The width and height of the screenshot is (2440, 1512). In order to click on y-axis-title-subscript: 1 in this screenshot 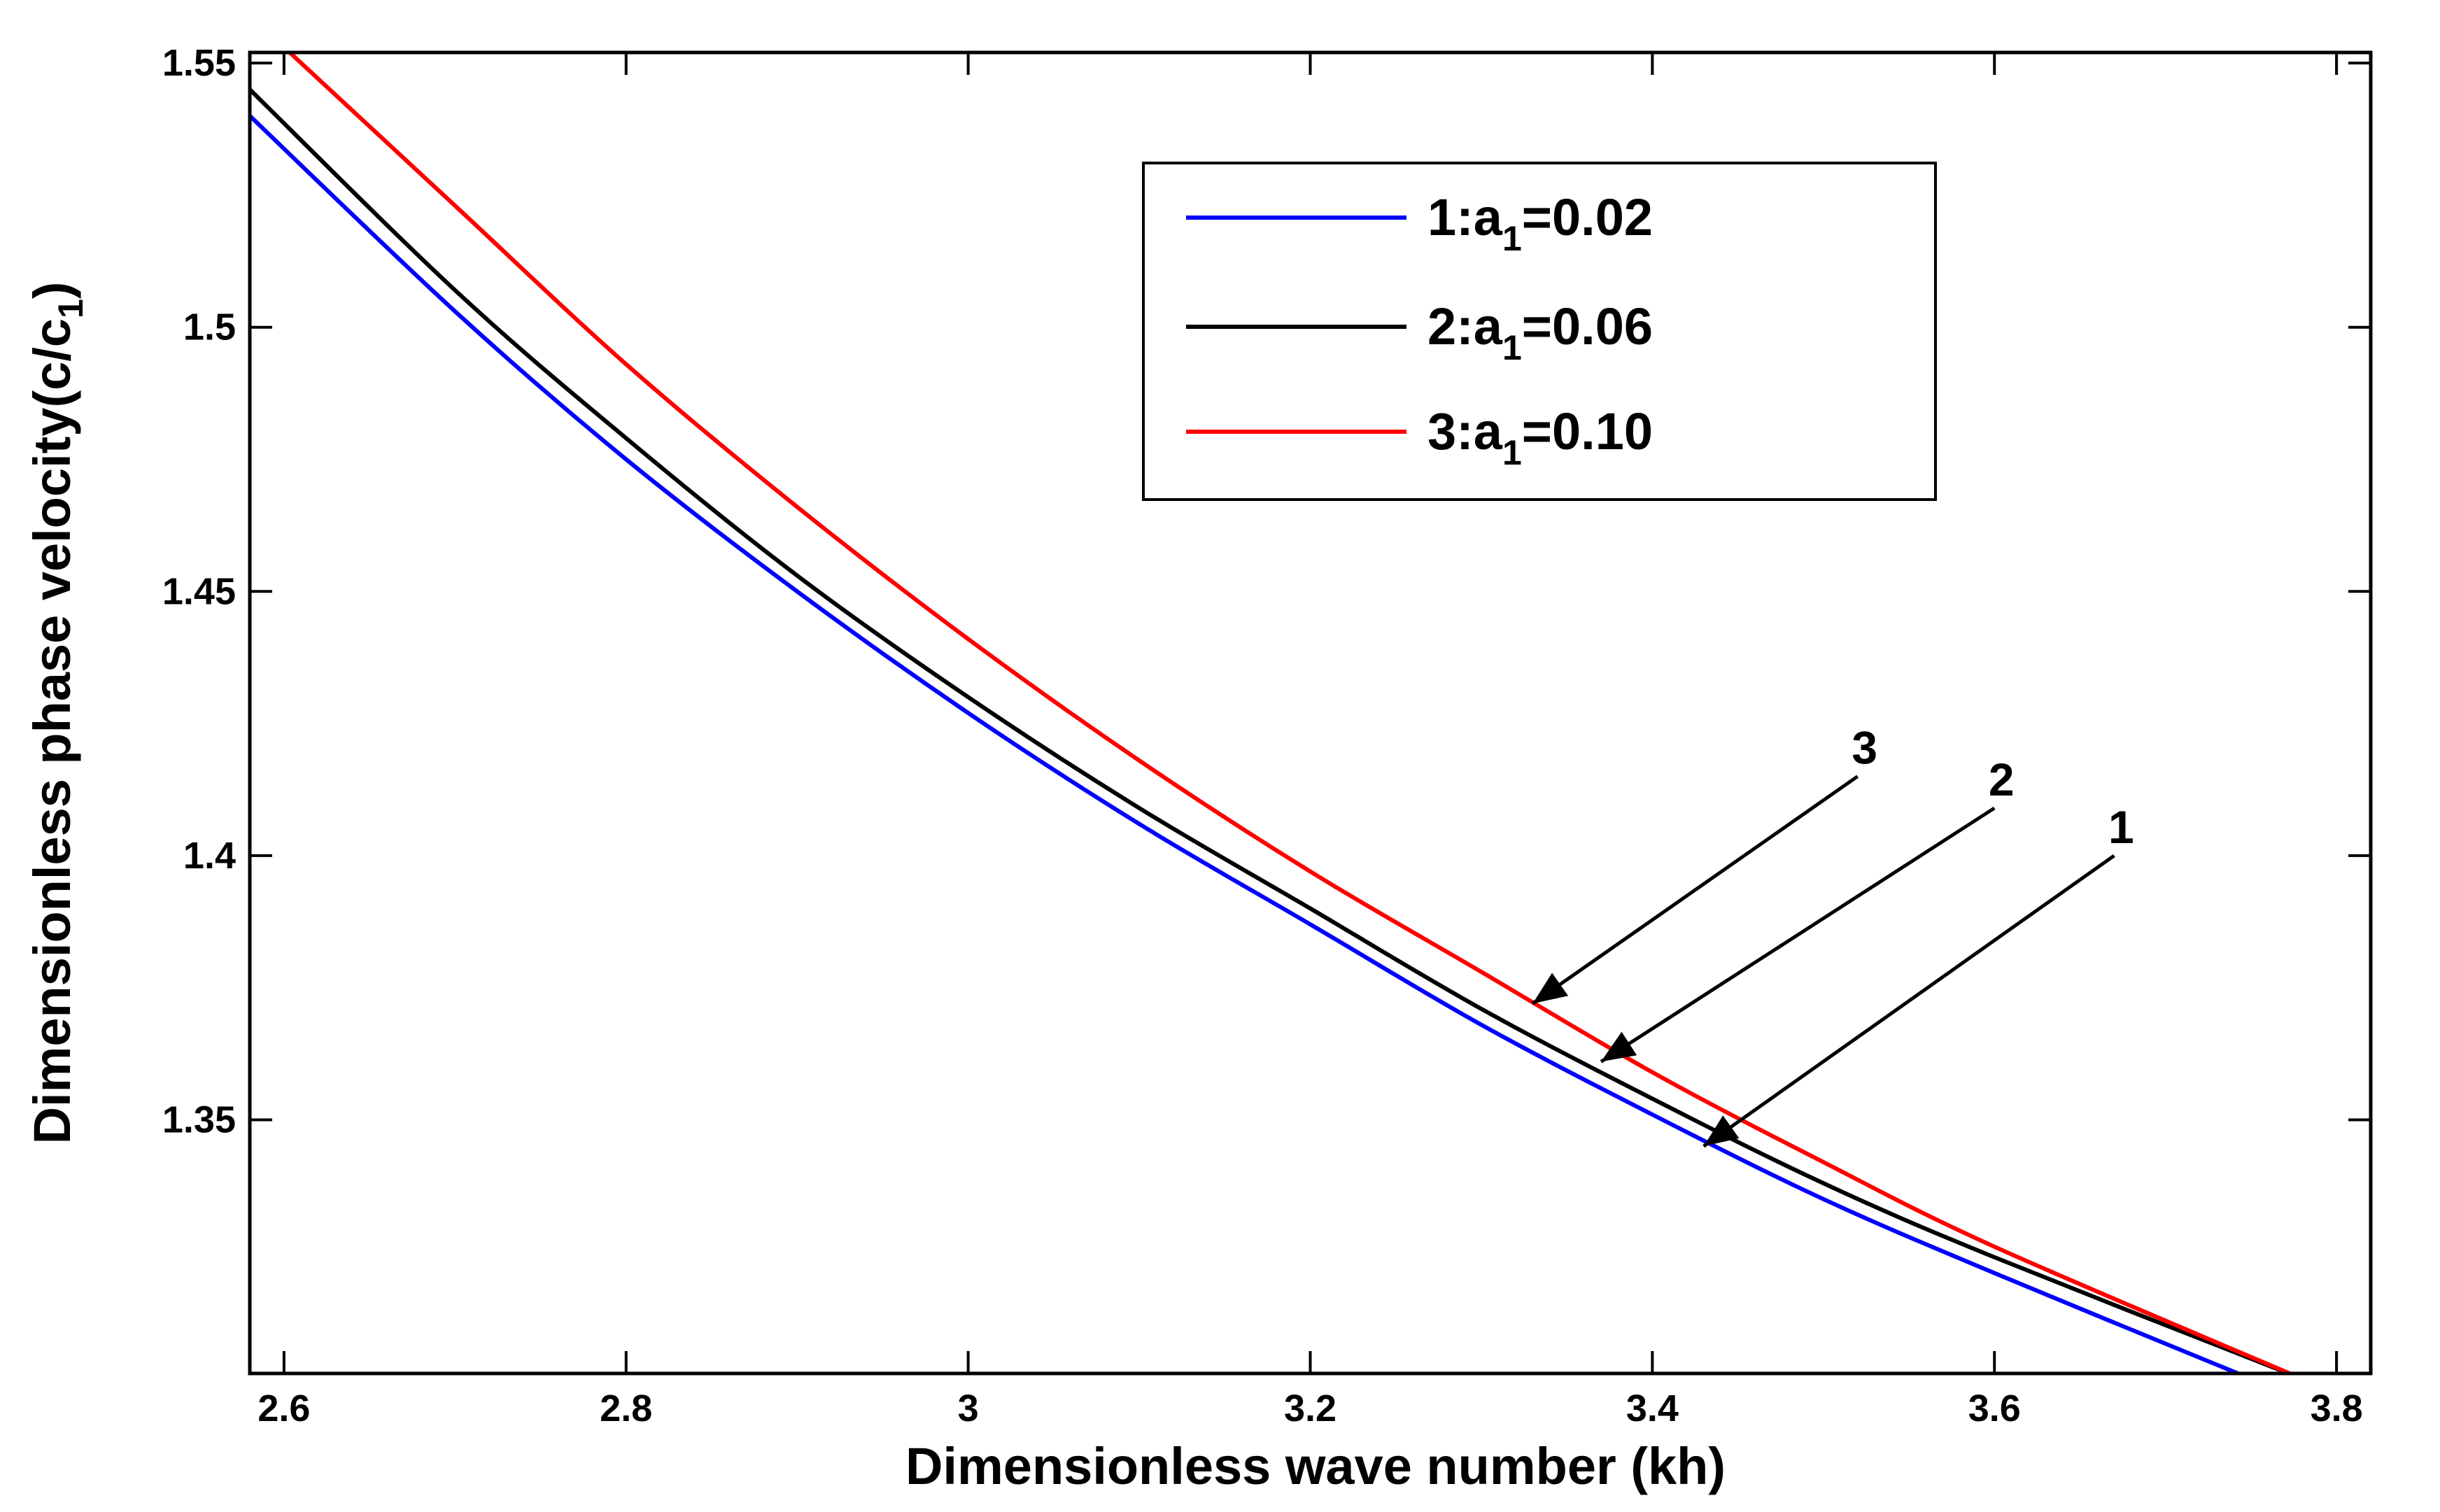, I will do `click(70, 308)`.